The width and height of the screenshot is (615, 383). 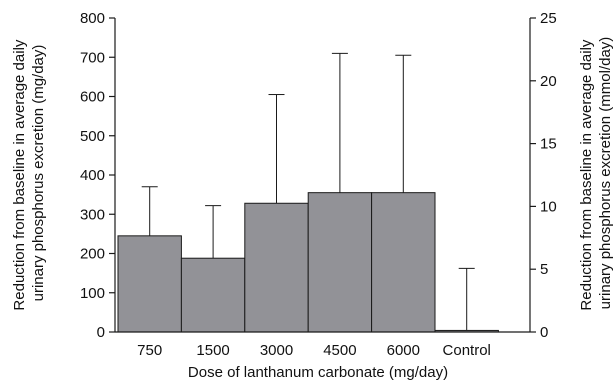 What do you see at coordinates (92, 57) in the screenshot?
I see `y-tick-label: 700` at bounding box center [92, 57].